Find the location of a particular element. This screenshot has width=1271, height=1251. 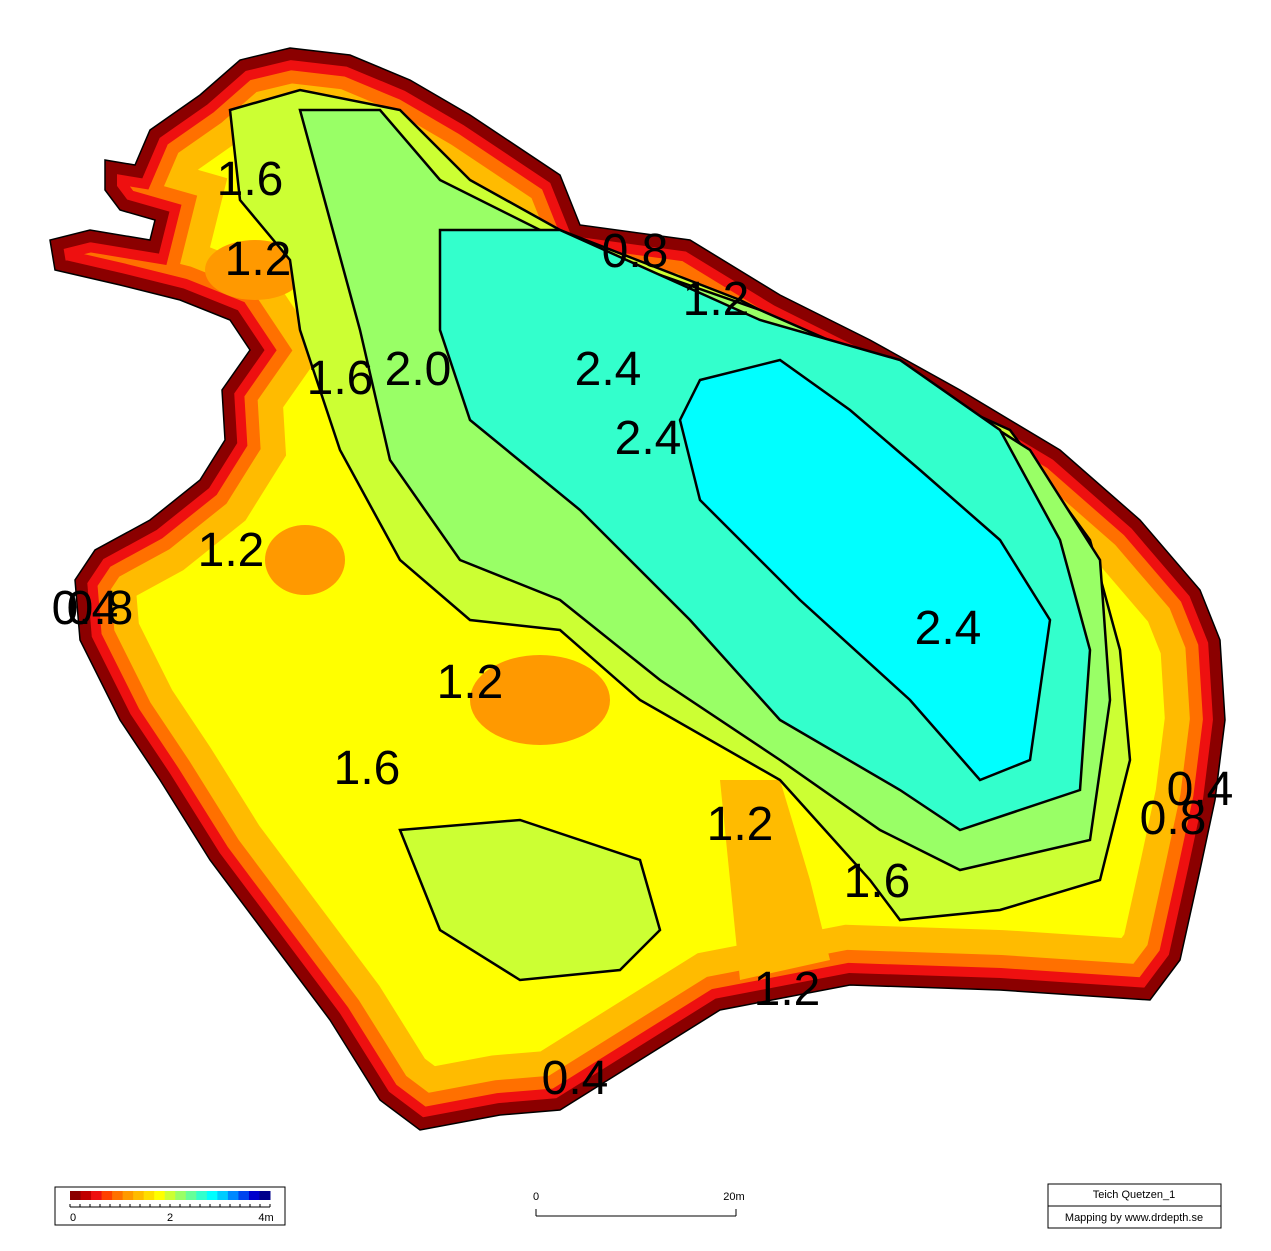

scale-label: 0 is located at coordinates (536, 1197).